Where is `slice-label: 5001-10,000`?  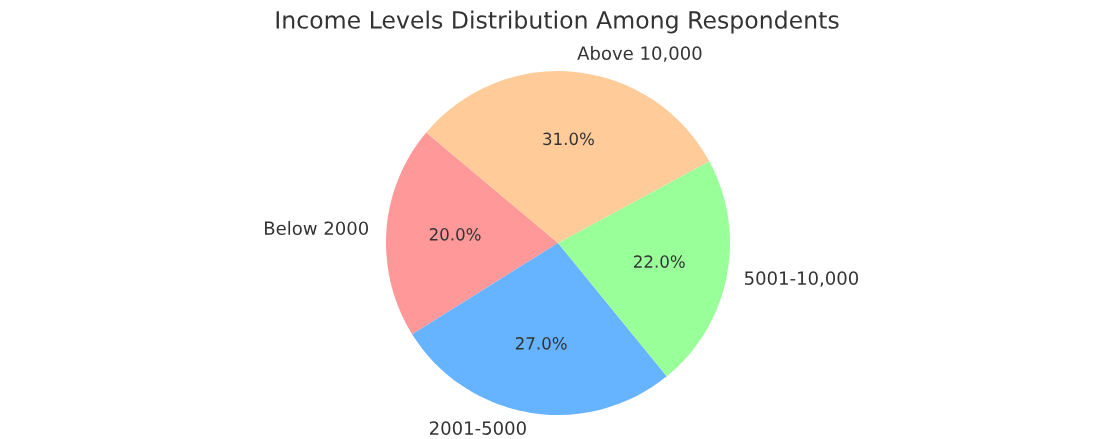 slice-label: 5001-10,000 is located at coordinates (801, 279).